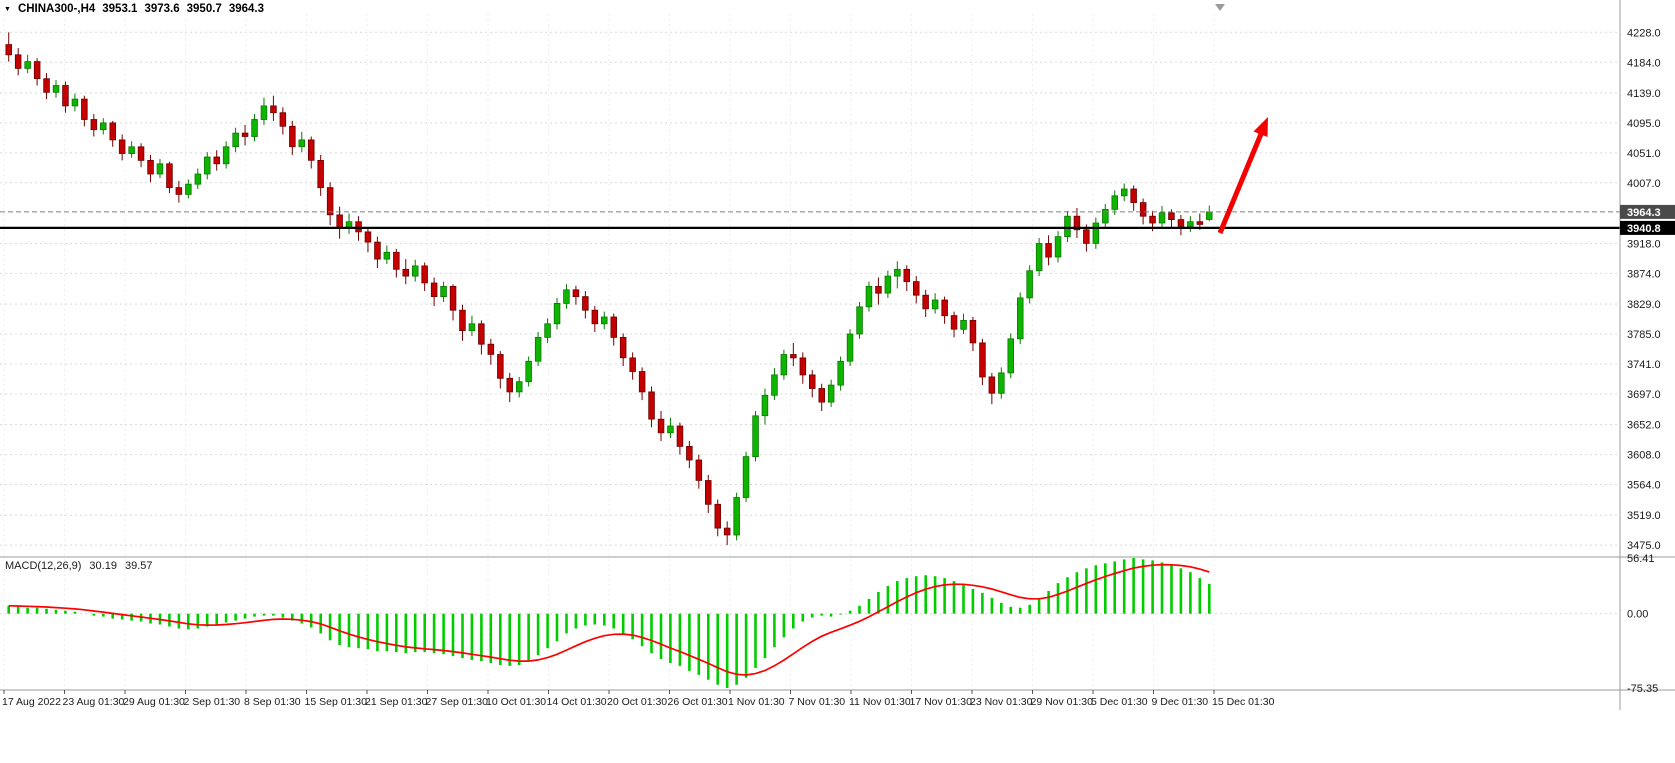 The width and height of the screenshot is (1675, 763). What do you see at coordinates (94, 702) in the screenshot?
I see `svg-text: 23 Aug 01:30` at bounding box center [94, 702].